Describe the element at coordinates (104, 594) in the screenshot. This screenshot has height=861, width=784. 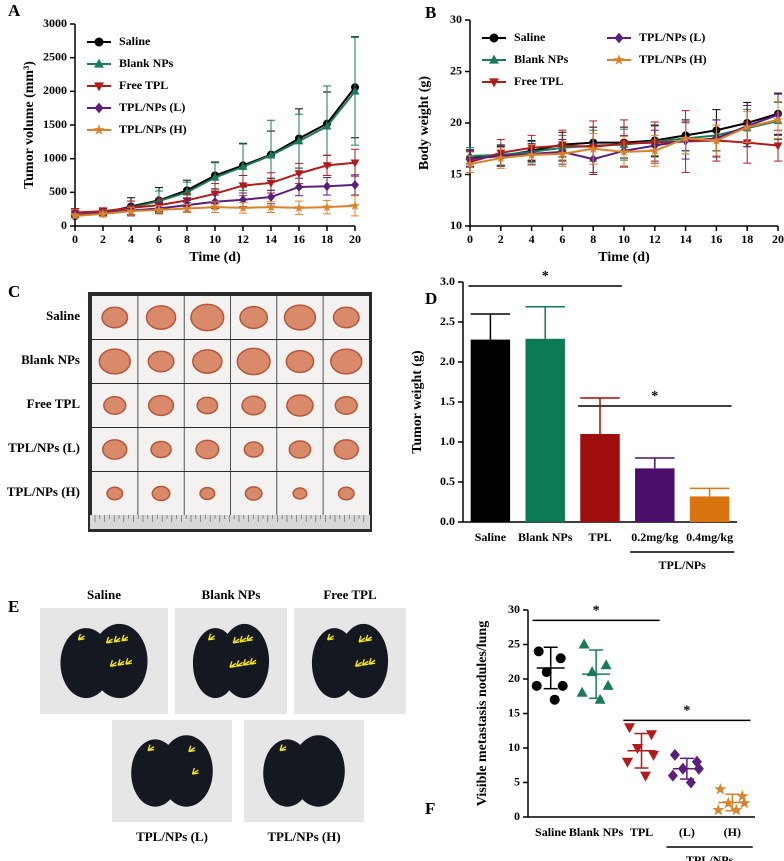
I see `photo-label: Saline` at that location.